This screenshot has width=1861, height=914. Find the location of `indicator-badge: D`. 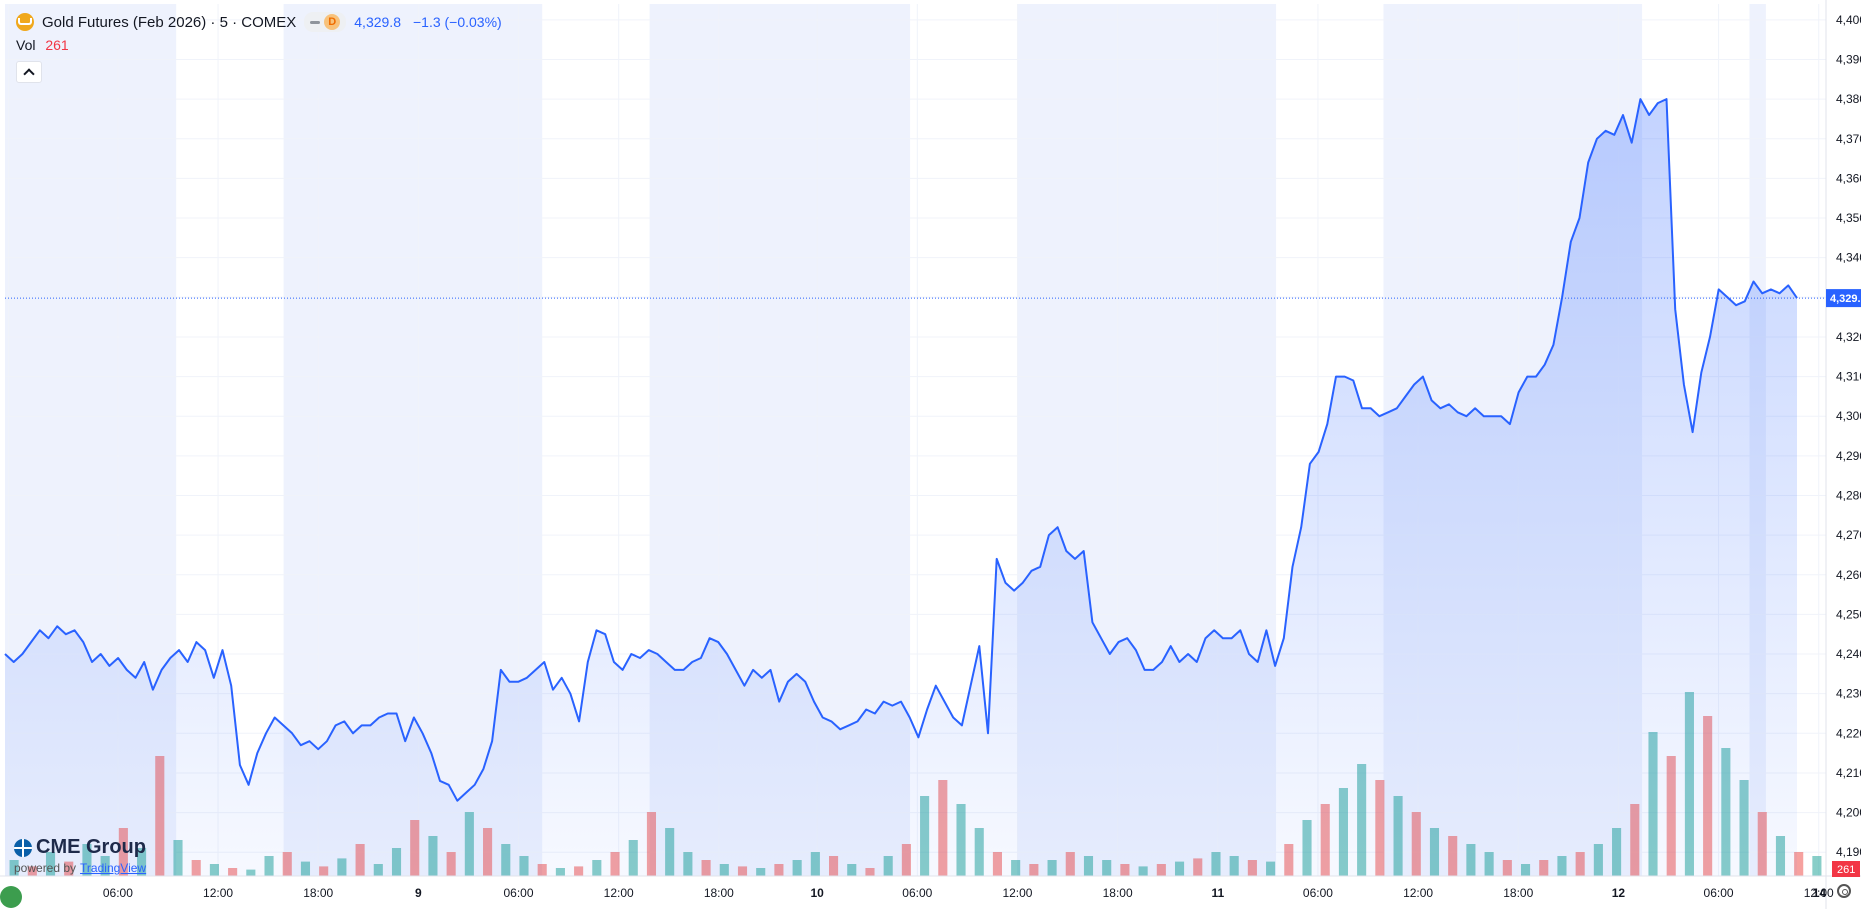

indicator-badge: D is located at coordinates (325, 22).